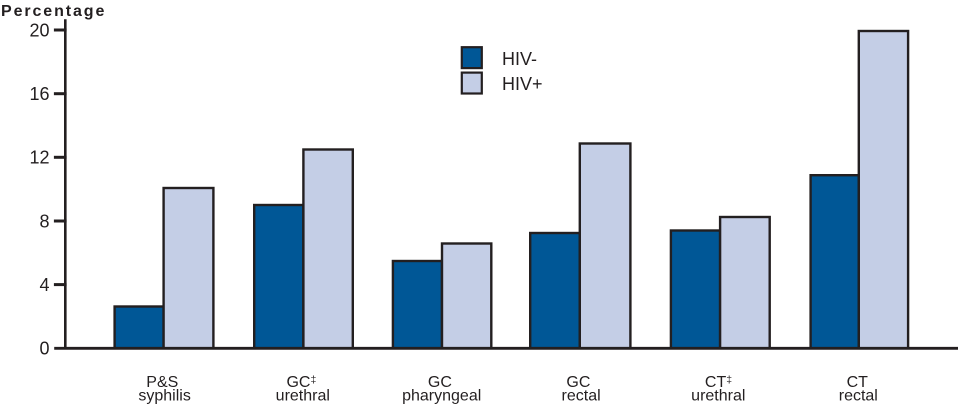 Image resolution: width=960 pixels, height=407 pixels. I want to click on svg-text: P&S, so click(162, 382).